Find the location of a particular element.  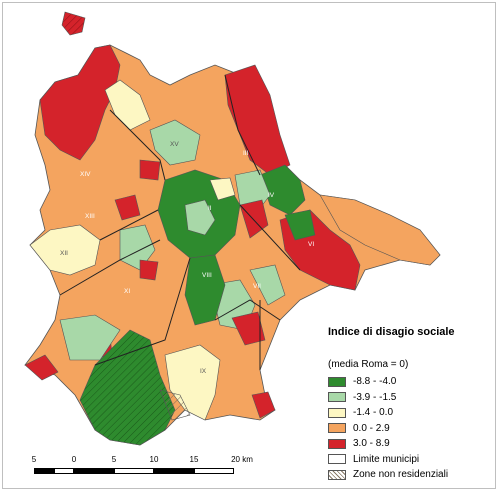

legend-row-nonres: Zone non residenziali is located at coordinates (413, 475).